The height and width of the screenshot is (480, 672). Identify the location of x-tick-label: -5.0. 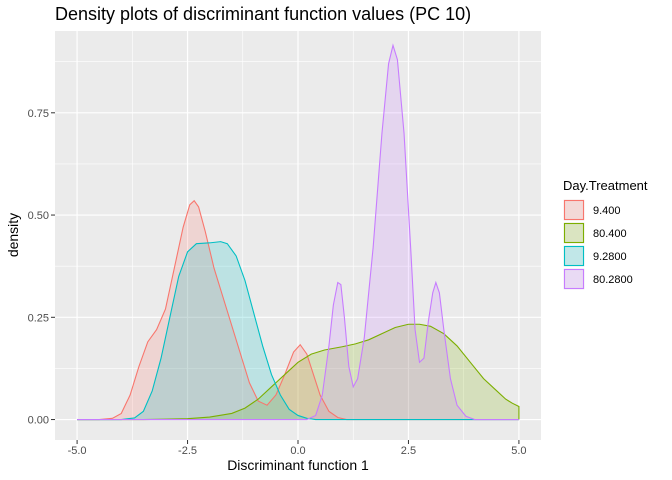
(77, 451).